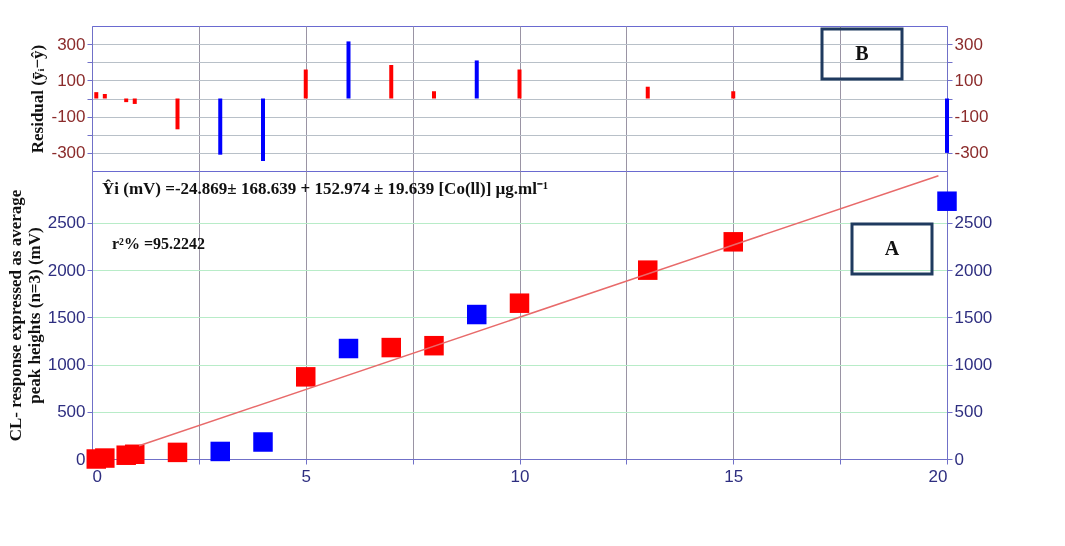 The image size is (1065, 546). What do you see at coordinates (971, 117) in the screenshot?
I see `y2-tick-label: -100` at bounding box center [971, 117].